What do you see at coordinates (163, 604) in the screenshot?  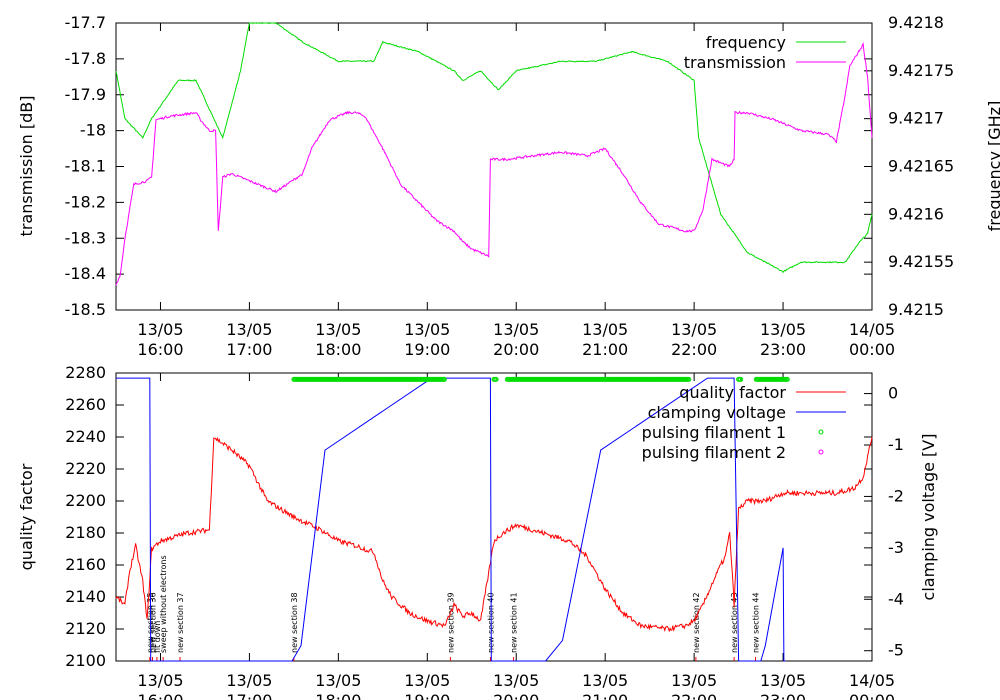 I see `annotation-label: sweep without electrons` at bounding box center [163, 604].